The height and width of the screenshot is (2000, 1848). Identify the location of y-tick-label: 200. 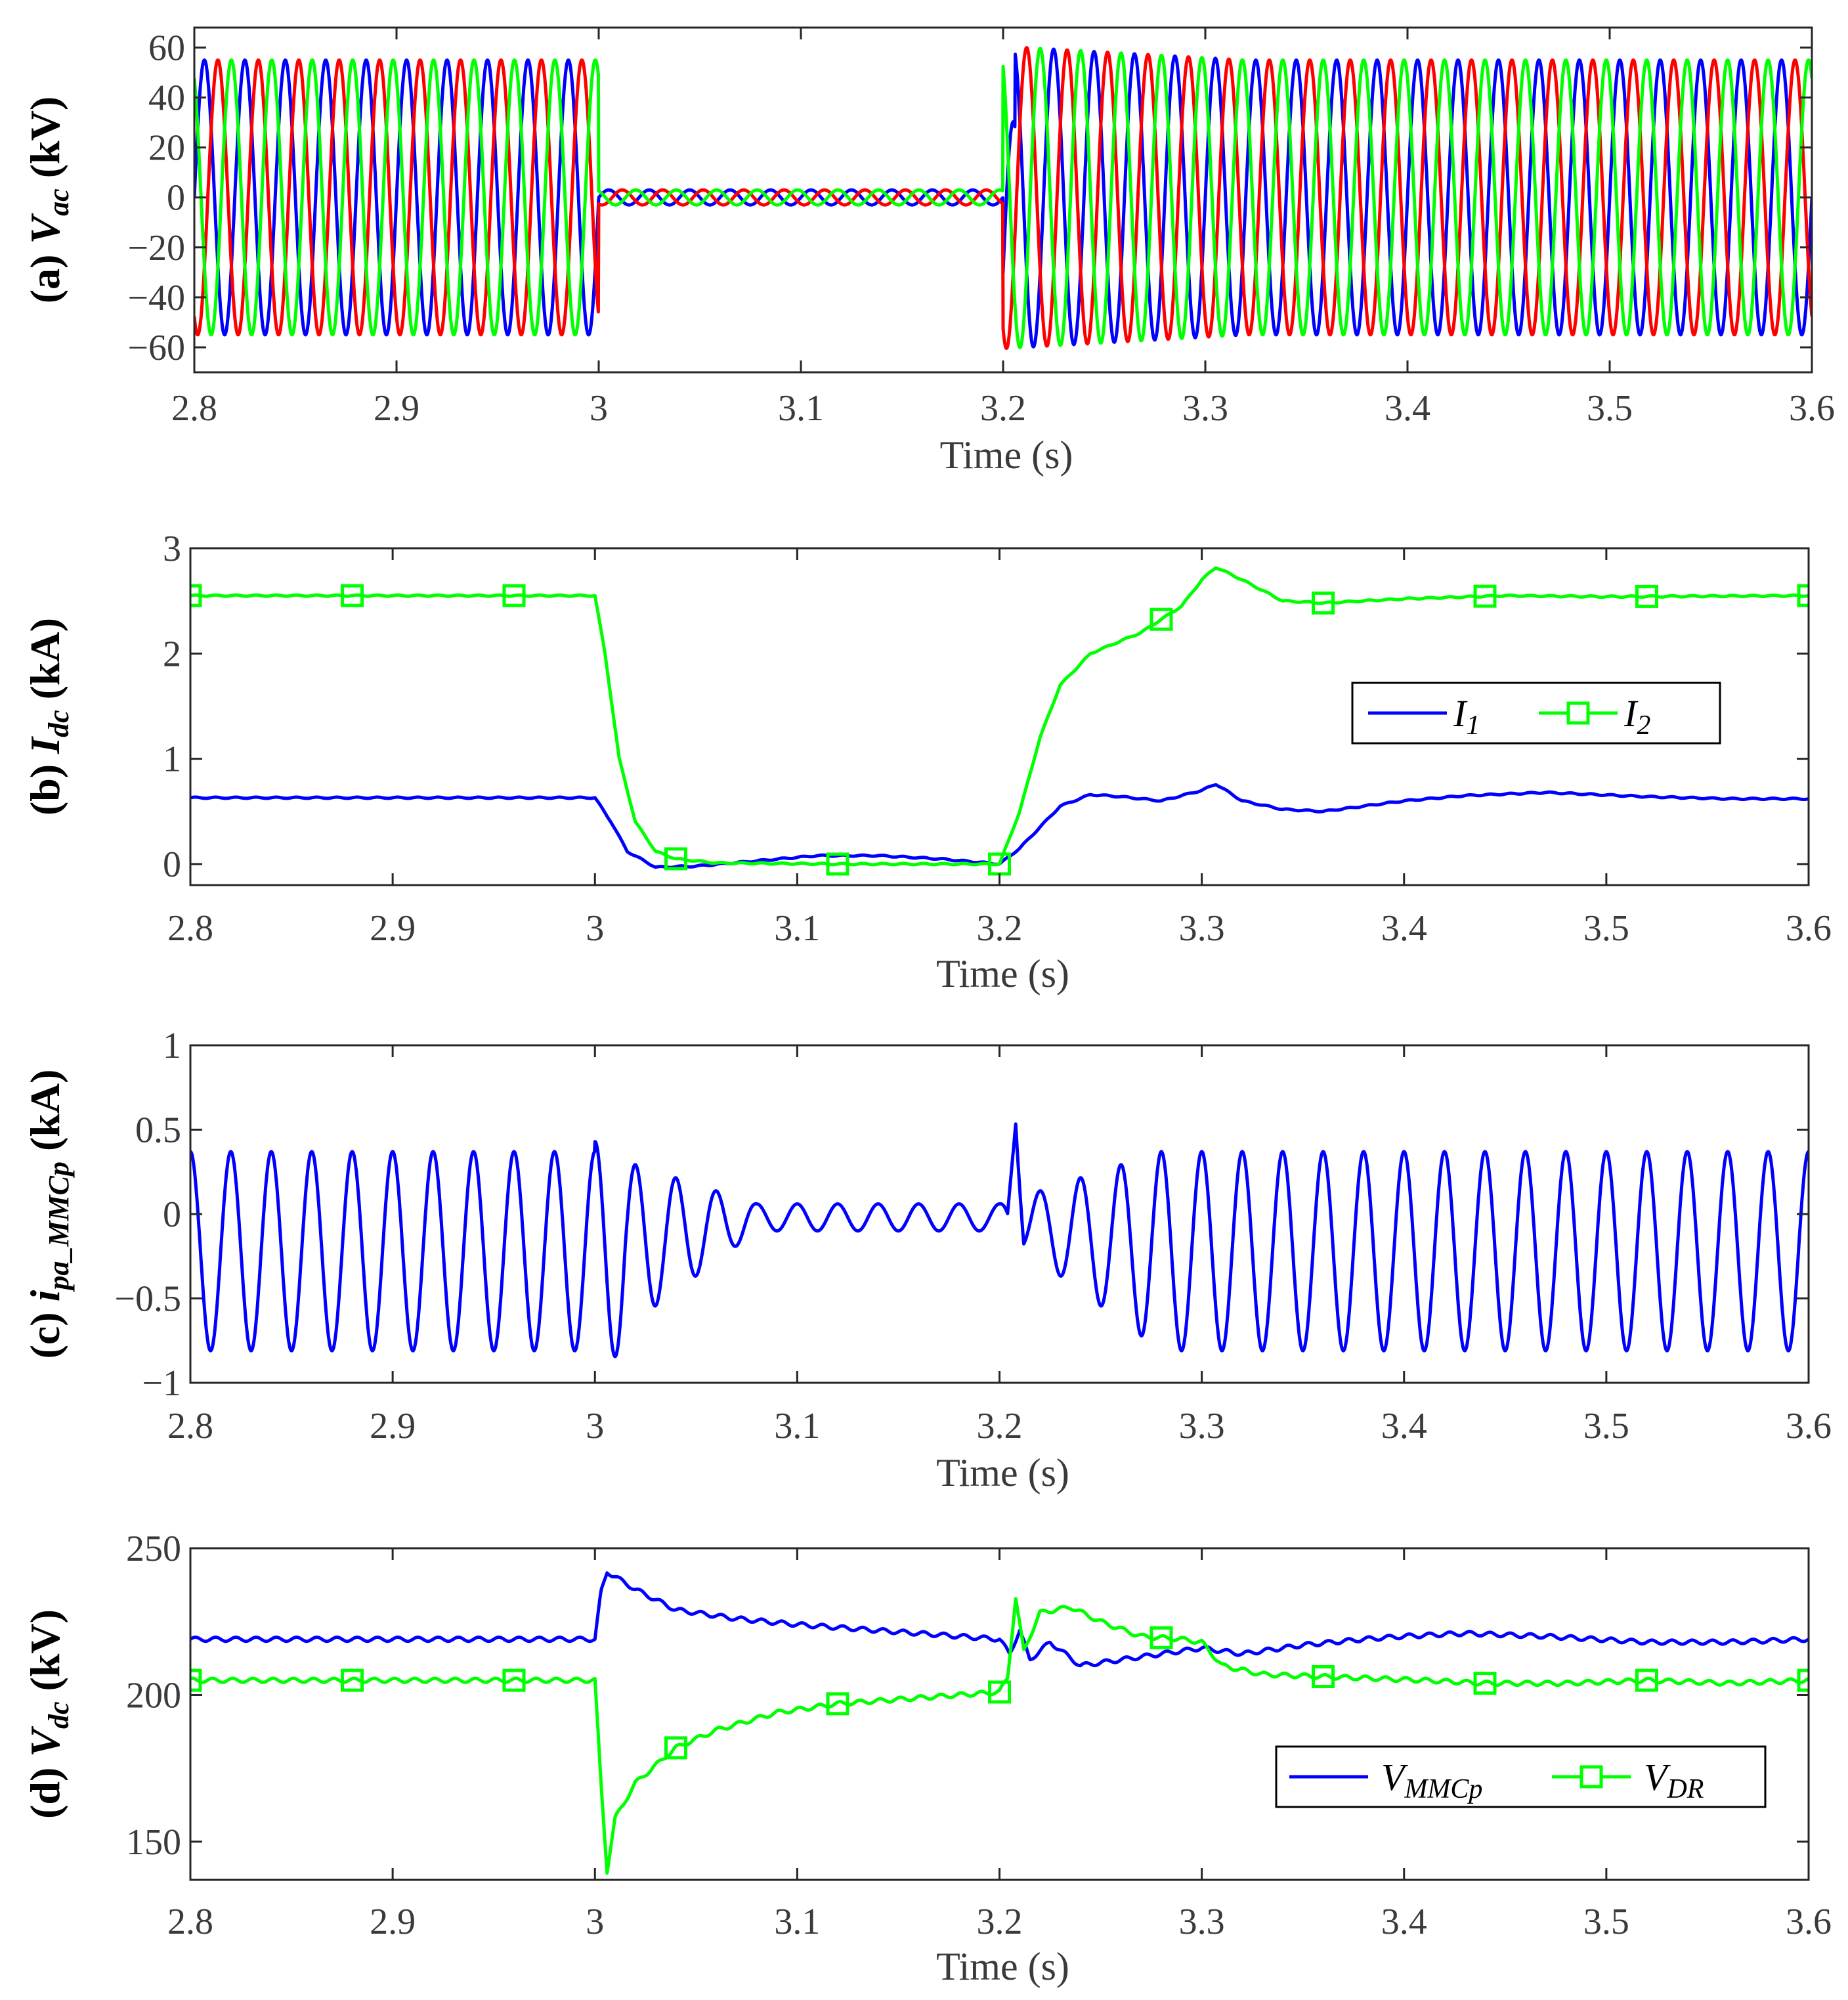
(154, 1695).